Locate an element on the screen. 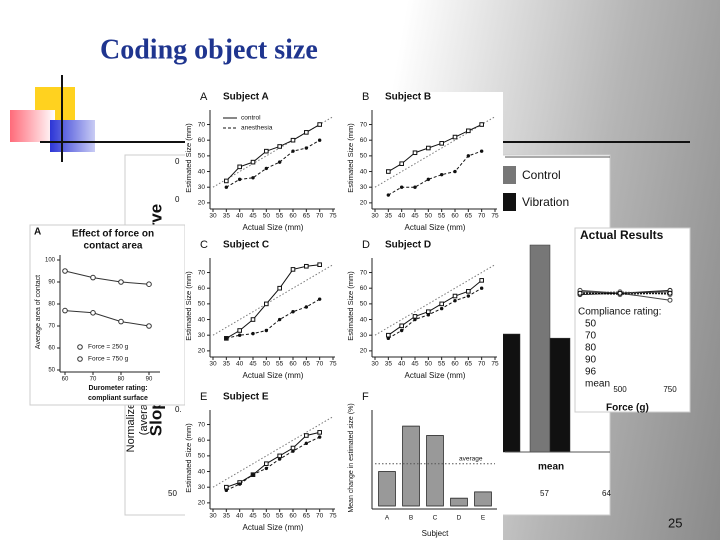 This screenshot has height=540, width=720. legend-label: 70 is located at coordinates (591, 336).